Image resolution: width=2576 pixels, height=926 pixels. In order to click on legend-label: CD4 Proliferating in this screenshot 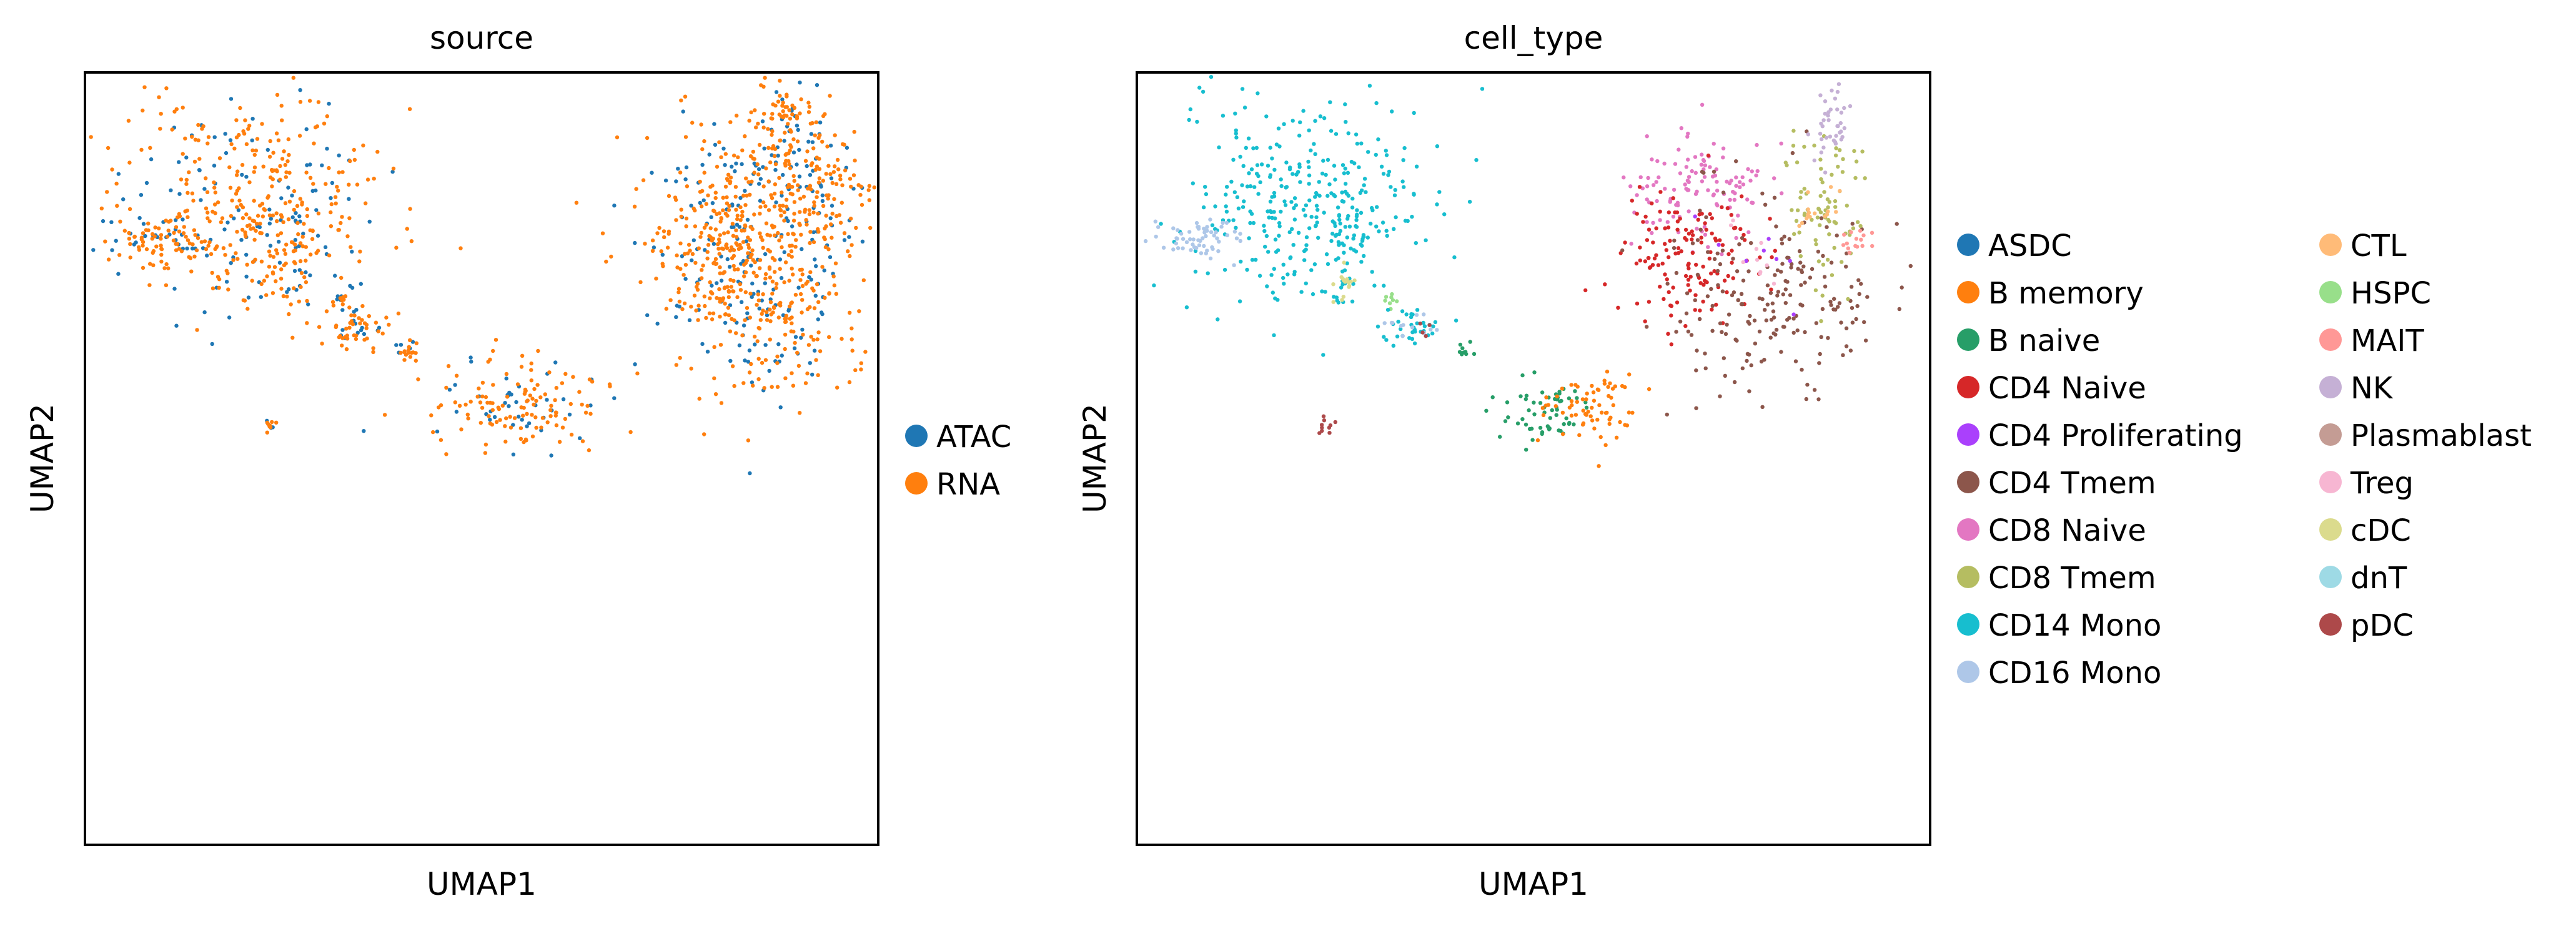, I will do `click(2115, 435)`.